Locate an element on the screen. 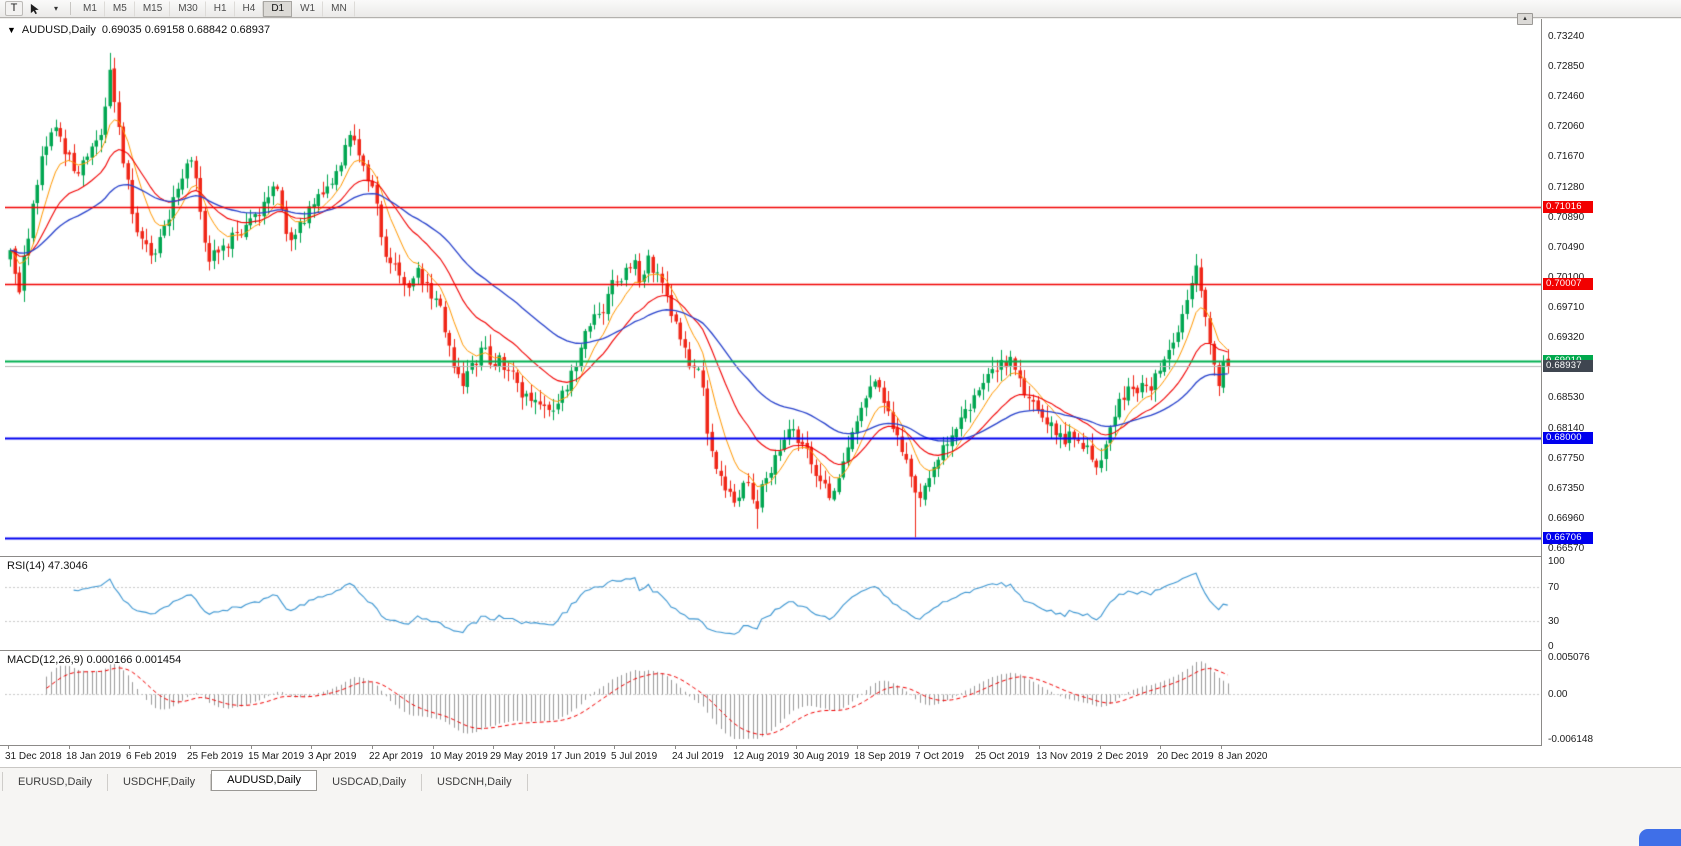 The width and height of the screenshot is (1681, 846). tab-usdchf-daily: USDCHF,Daily is located at coordinates (160, 782).